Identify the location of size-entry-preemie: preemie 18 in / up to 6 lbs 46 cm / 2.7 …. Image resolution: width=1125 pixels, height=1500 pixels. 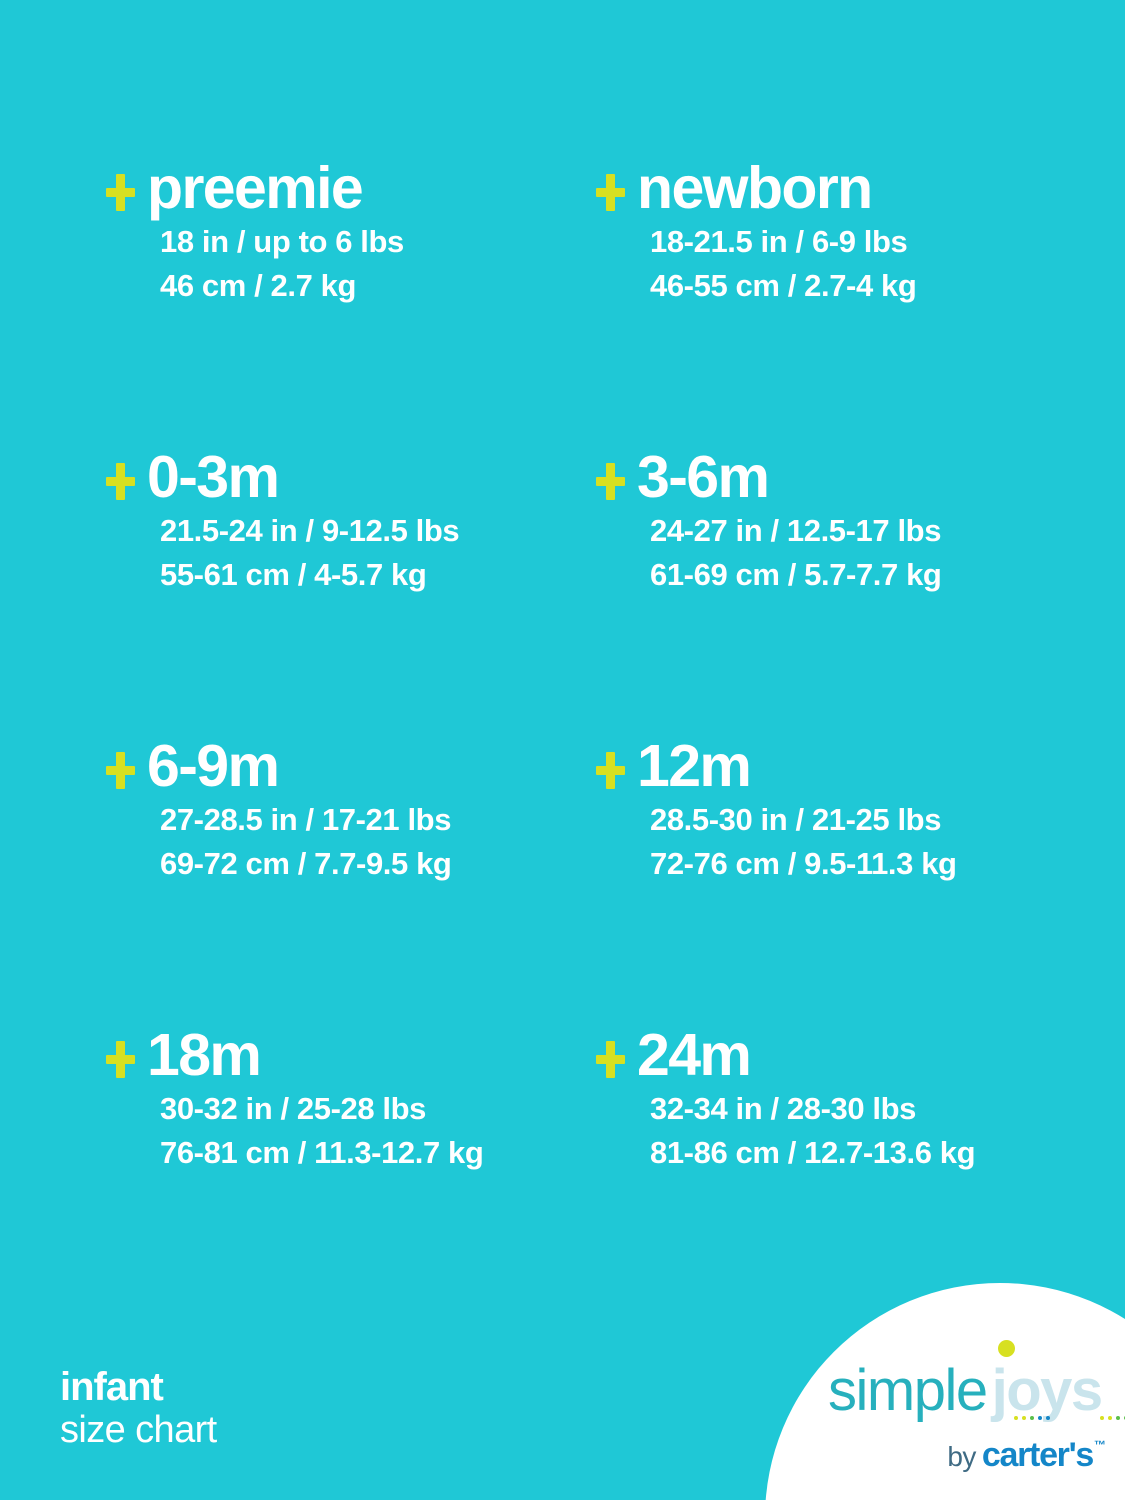
(348, 302).